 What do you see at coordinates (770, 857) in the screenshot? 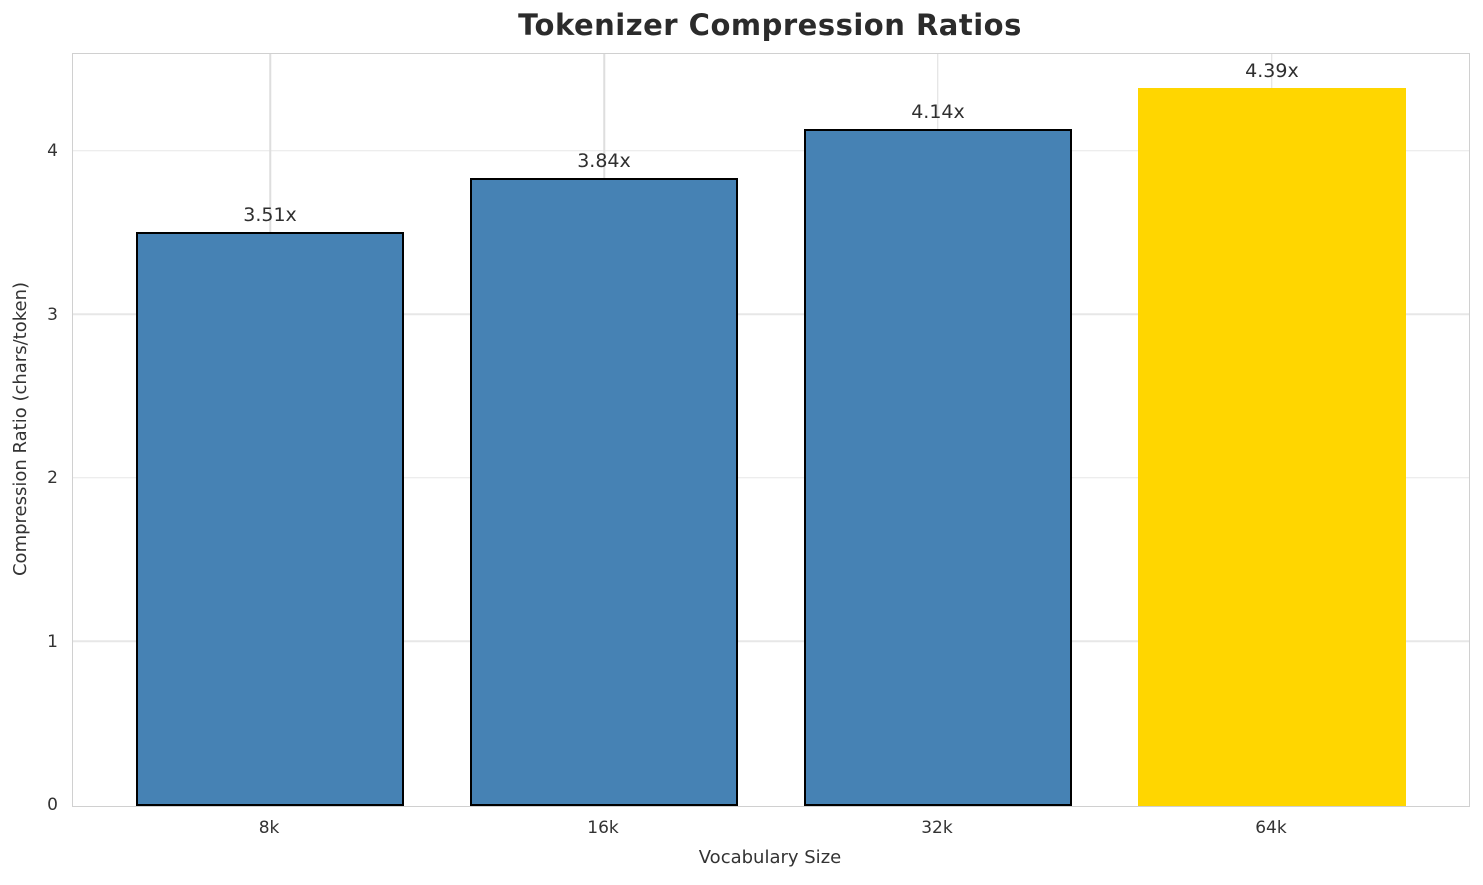
I see `x-axis-label: Vocabulary Size` at bounding box center [770, 857].